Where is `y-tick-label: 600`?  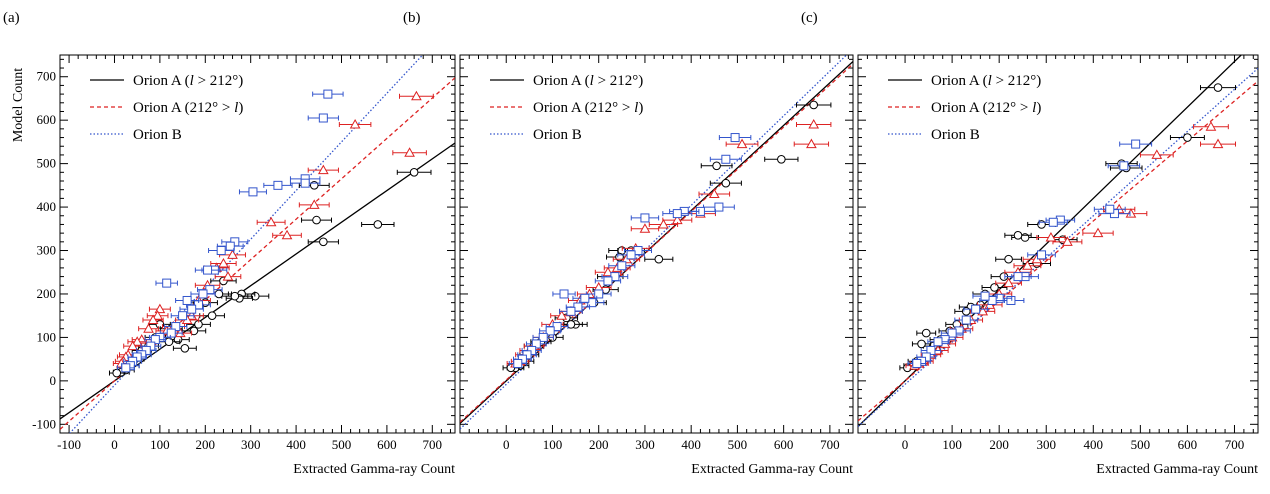 y-tick-label: 600 is located at coordinates (47, 119).